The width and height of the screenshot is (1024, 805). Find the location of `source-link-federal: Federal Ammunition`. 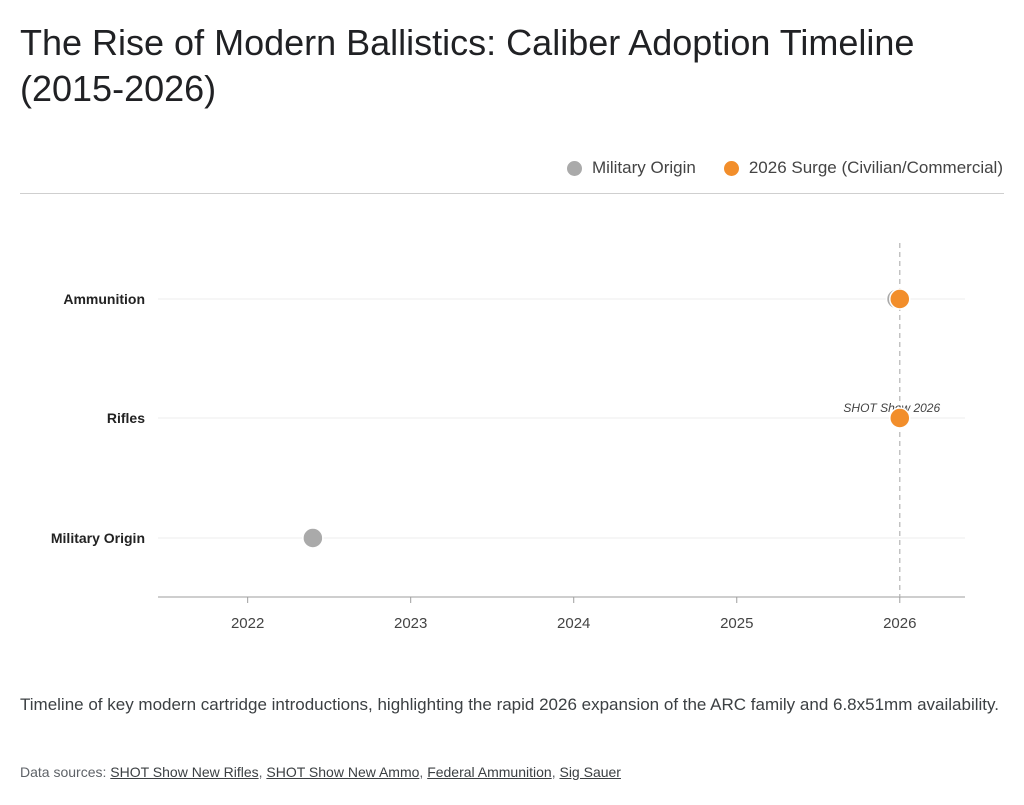

source-link-federal: Federal Ammunition is located at coordinates (489, 772).